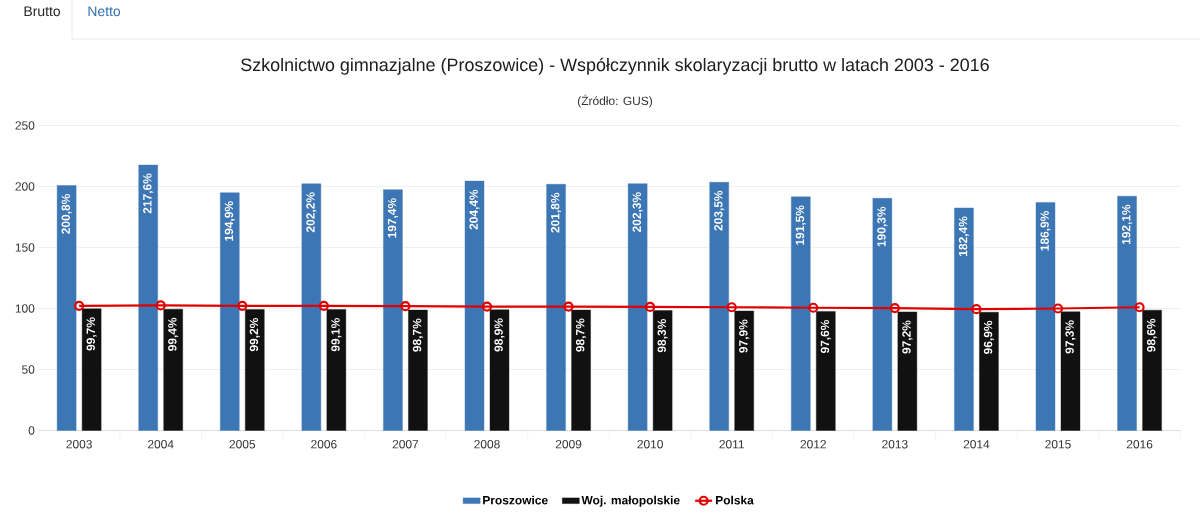 The width and height of the screenshot is (1200, 522). What do you see at coordinates (719, 210) in the screenshot?
I see `data-label: 203,5%` at bounding box center [719, 210].